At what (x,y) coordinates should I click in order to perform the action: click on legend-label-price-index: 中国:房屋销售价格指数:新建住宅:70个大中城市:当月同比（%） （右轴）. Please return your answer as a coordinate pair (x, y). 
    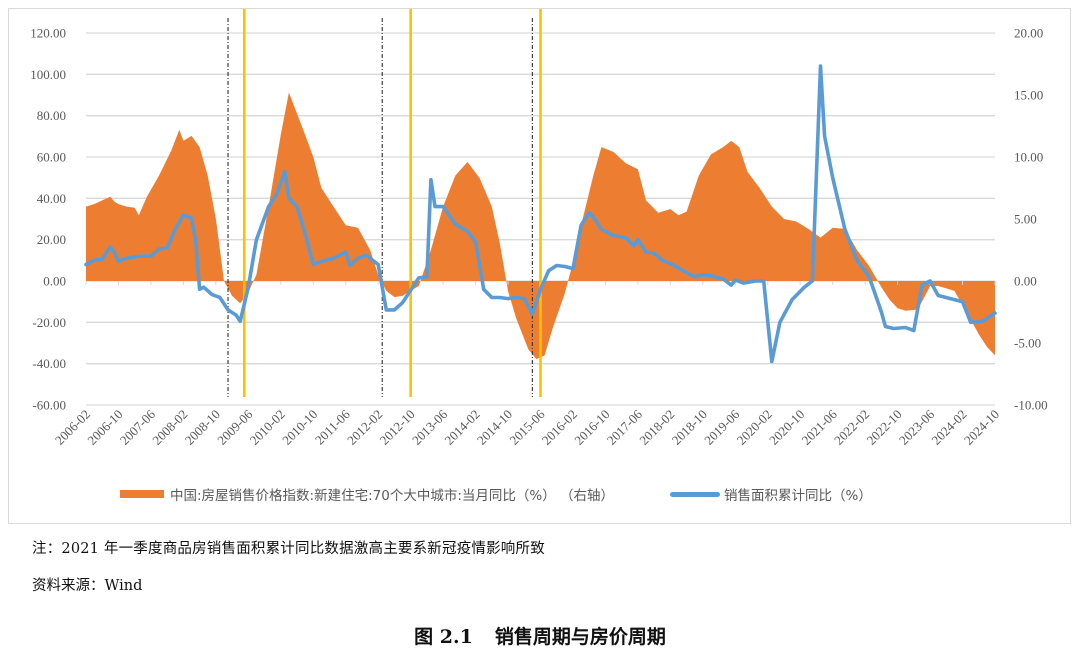
    Looking at the image, I should click on (392, 496).